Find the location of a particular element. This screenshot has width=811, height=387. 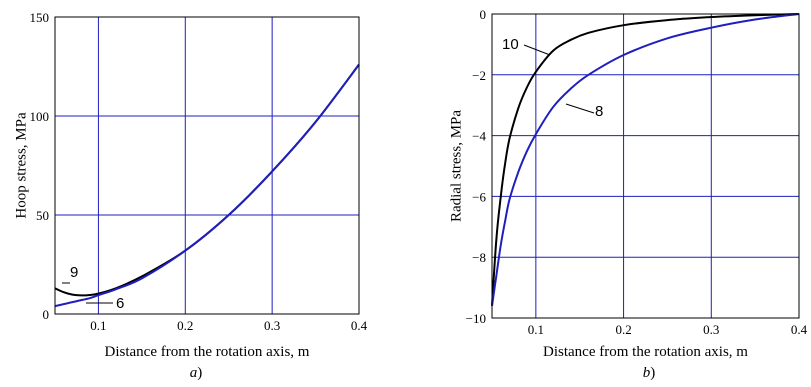

y-tick-label: −2 is located at coordinates (479, 75).